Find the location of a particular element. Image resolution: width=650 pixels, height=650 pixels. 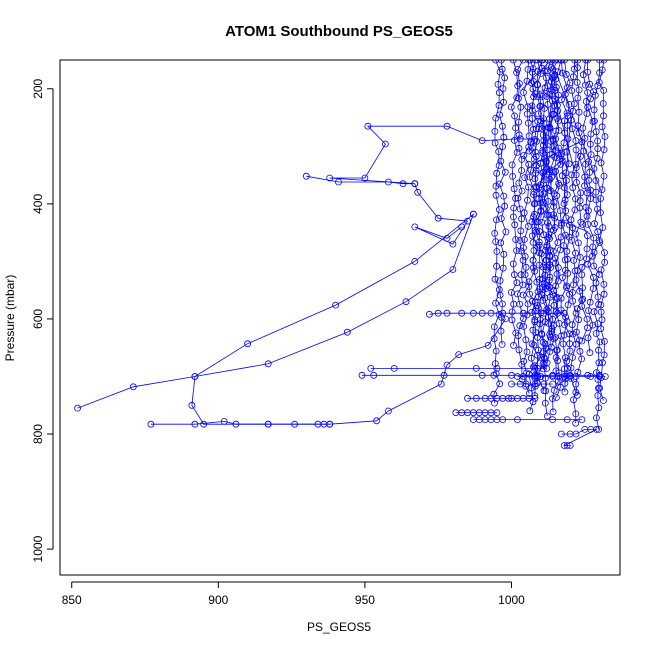

y-axis: 200 400 600 800 1000 is located at coordinates (42, 320).